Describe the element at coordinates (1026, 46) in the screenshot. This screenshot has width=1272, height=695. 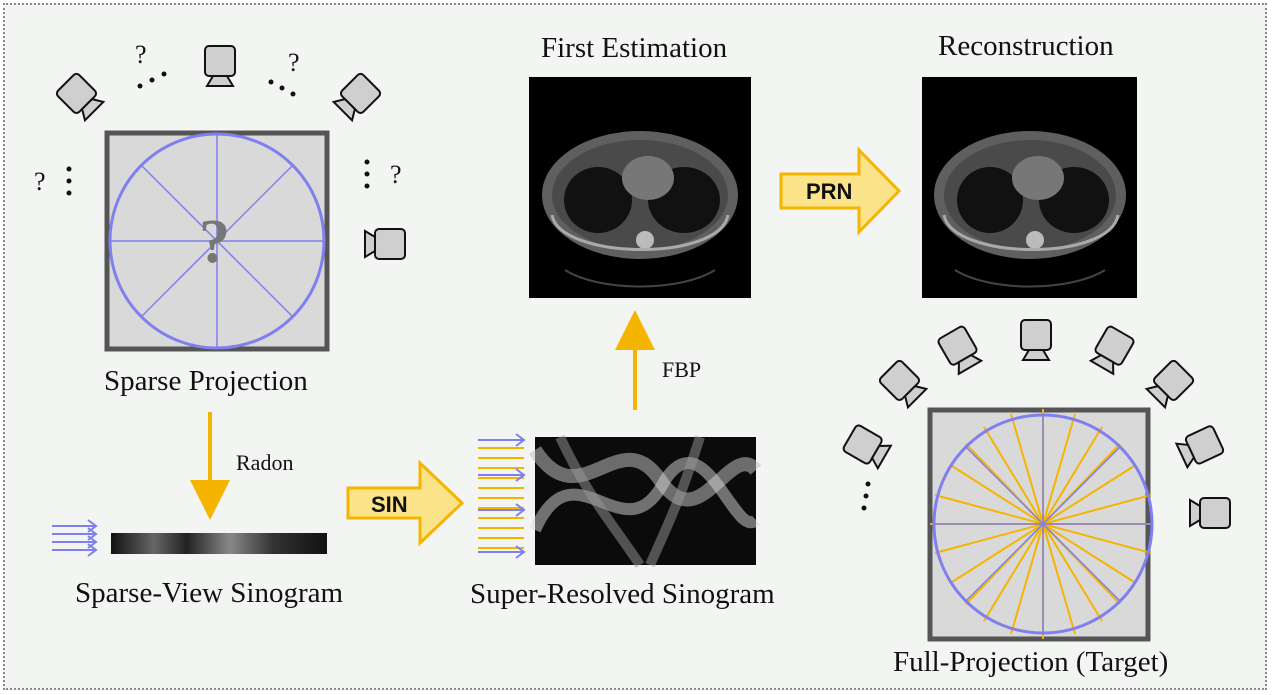
I see `reconstruction-caption: Reconstruction` at that location.